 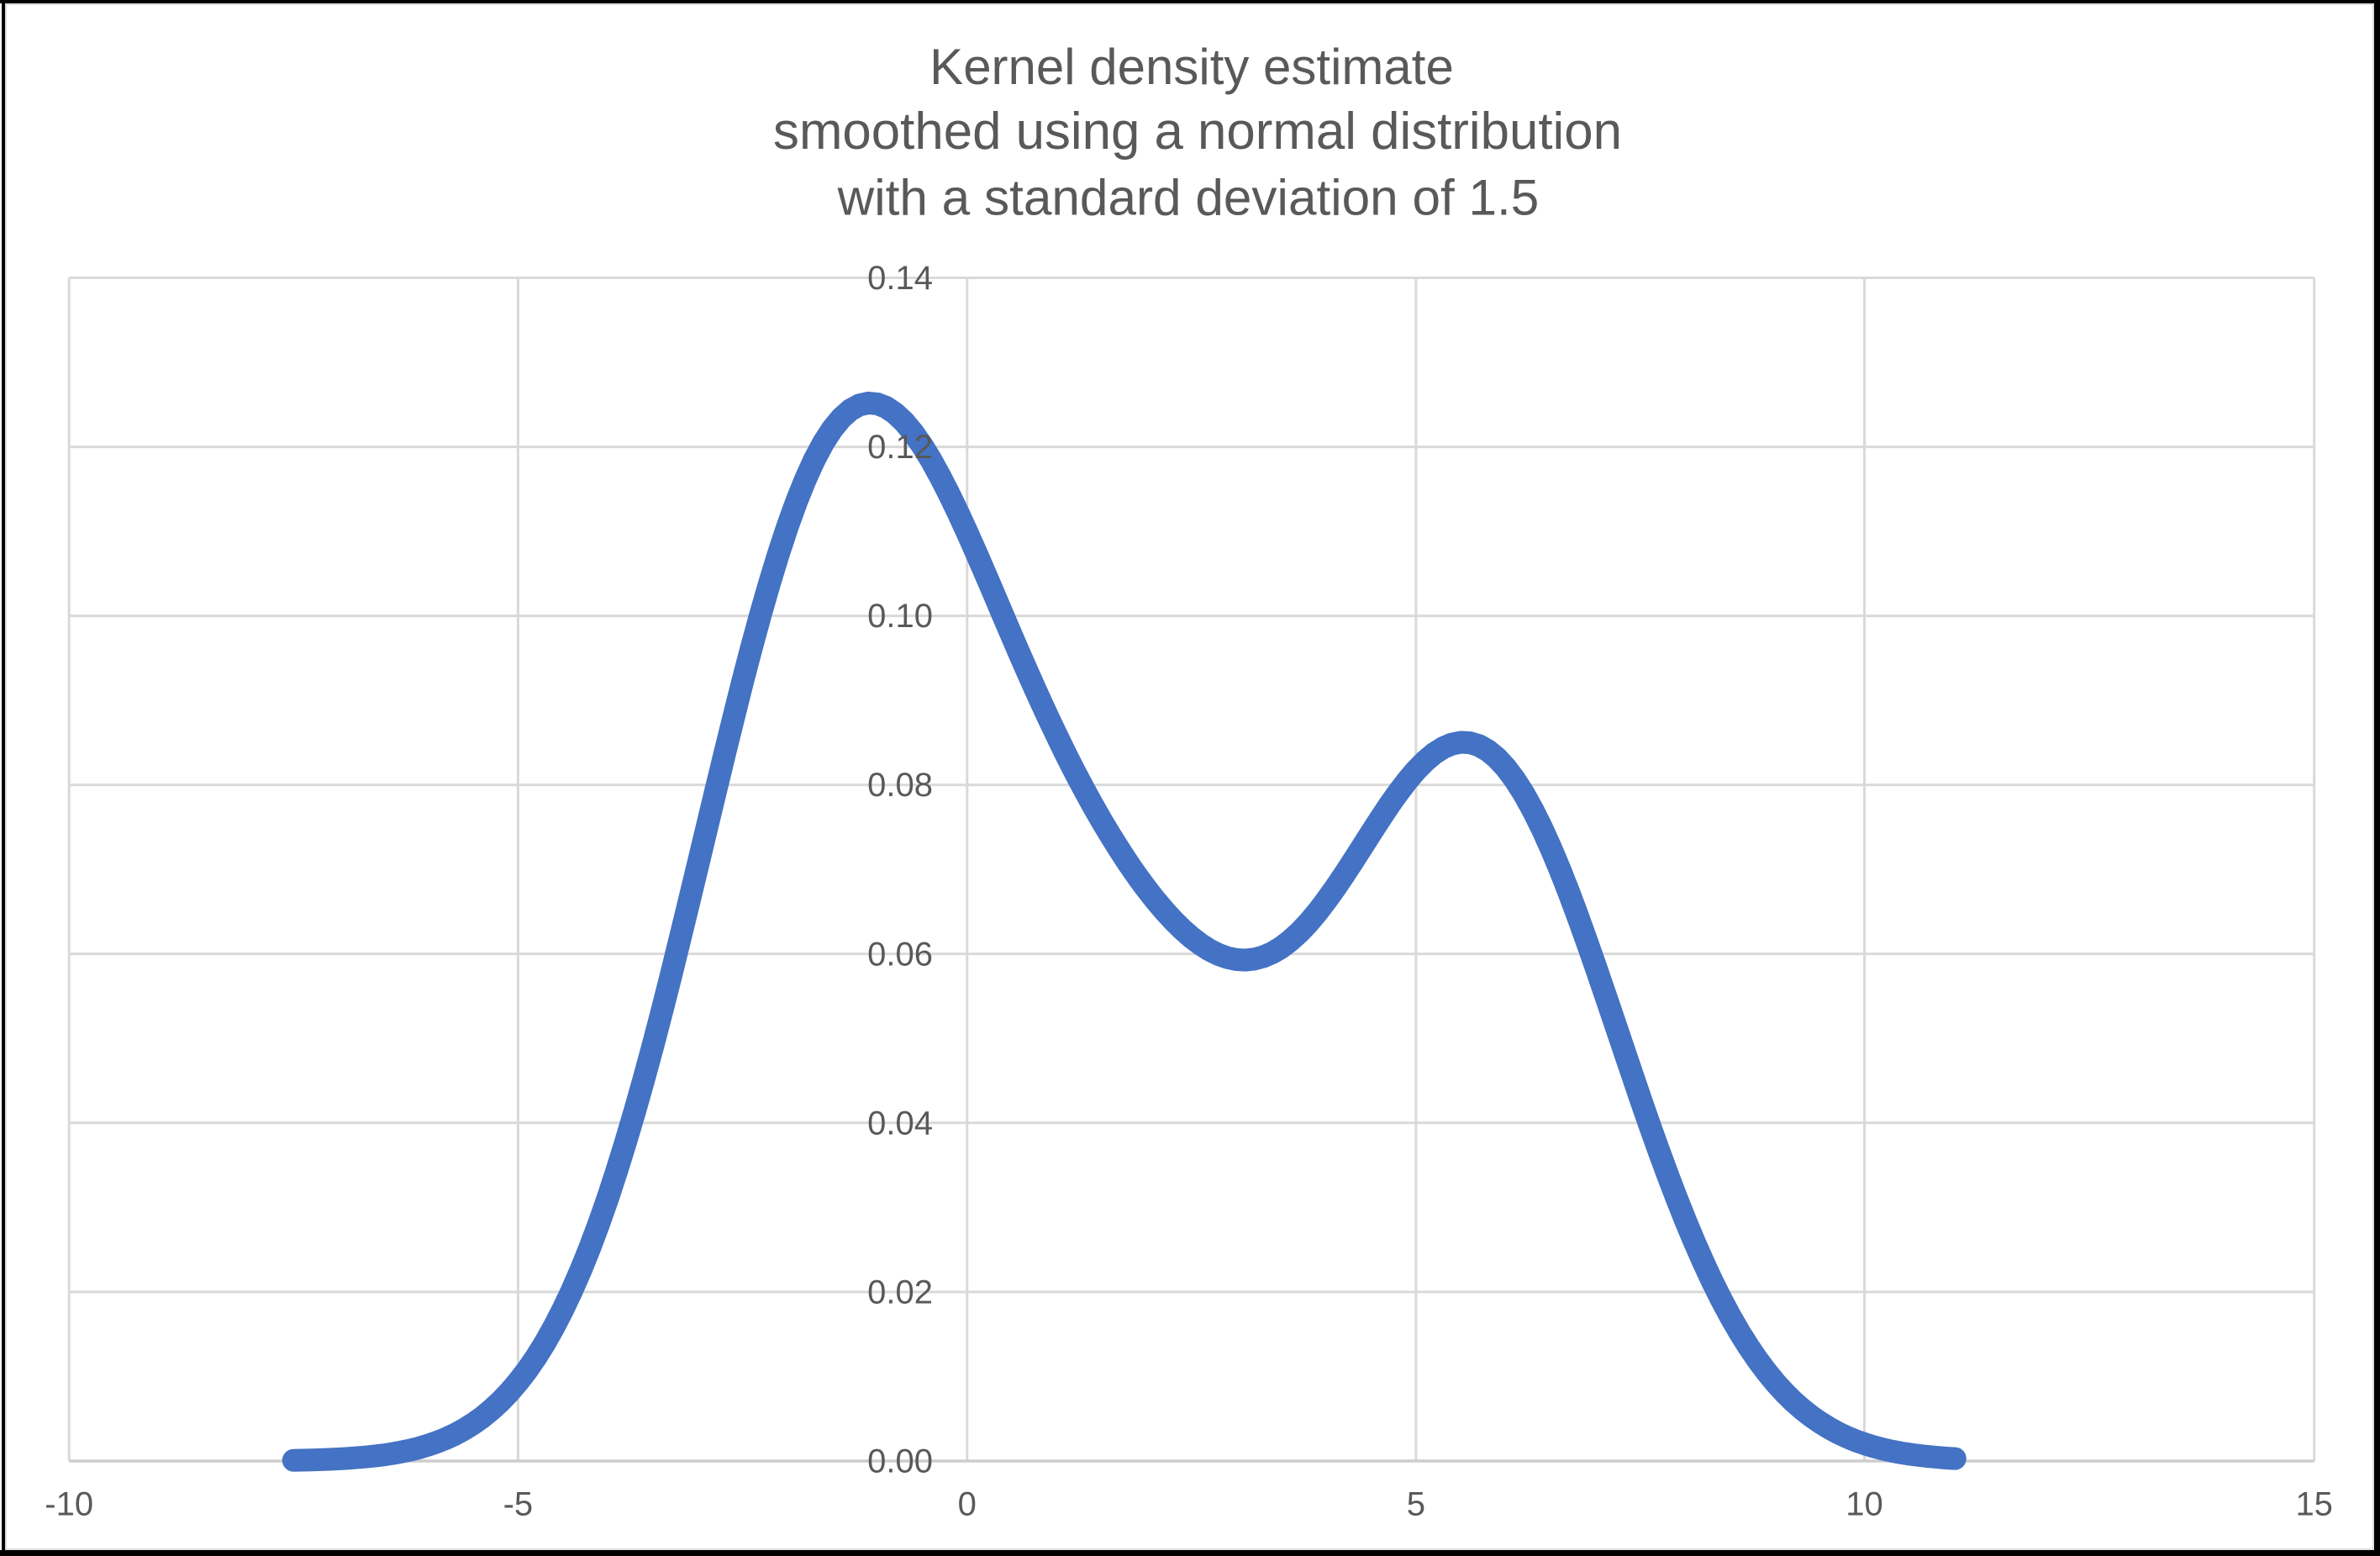 What do you see at coordinates (900, 1123) in the screenshot?
I see `svg-text: 0.04` at bounding box center [900, 1123].